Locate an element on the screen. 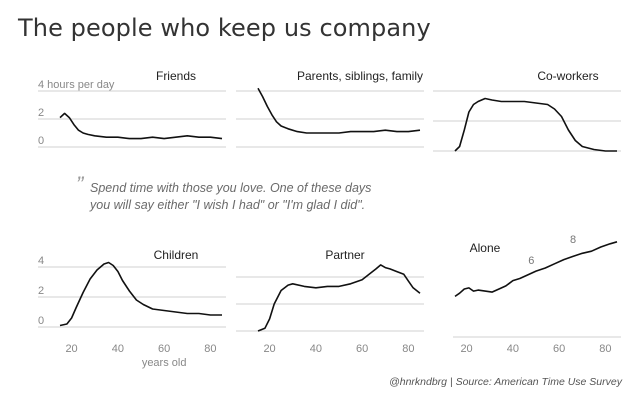 This screenshot has height=402, width=640. panel-1-ytick-label: 4 hours per day is located at coordinates (76, 85).